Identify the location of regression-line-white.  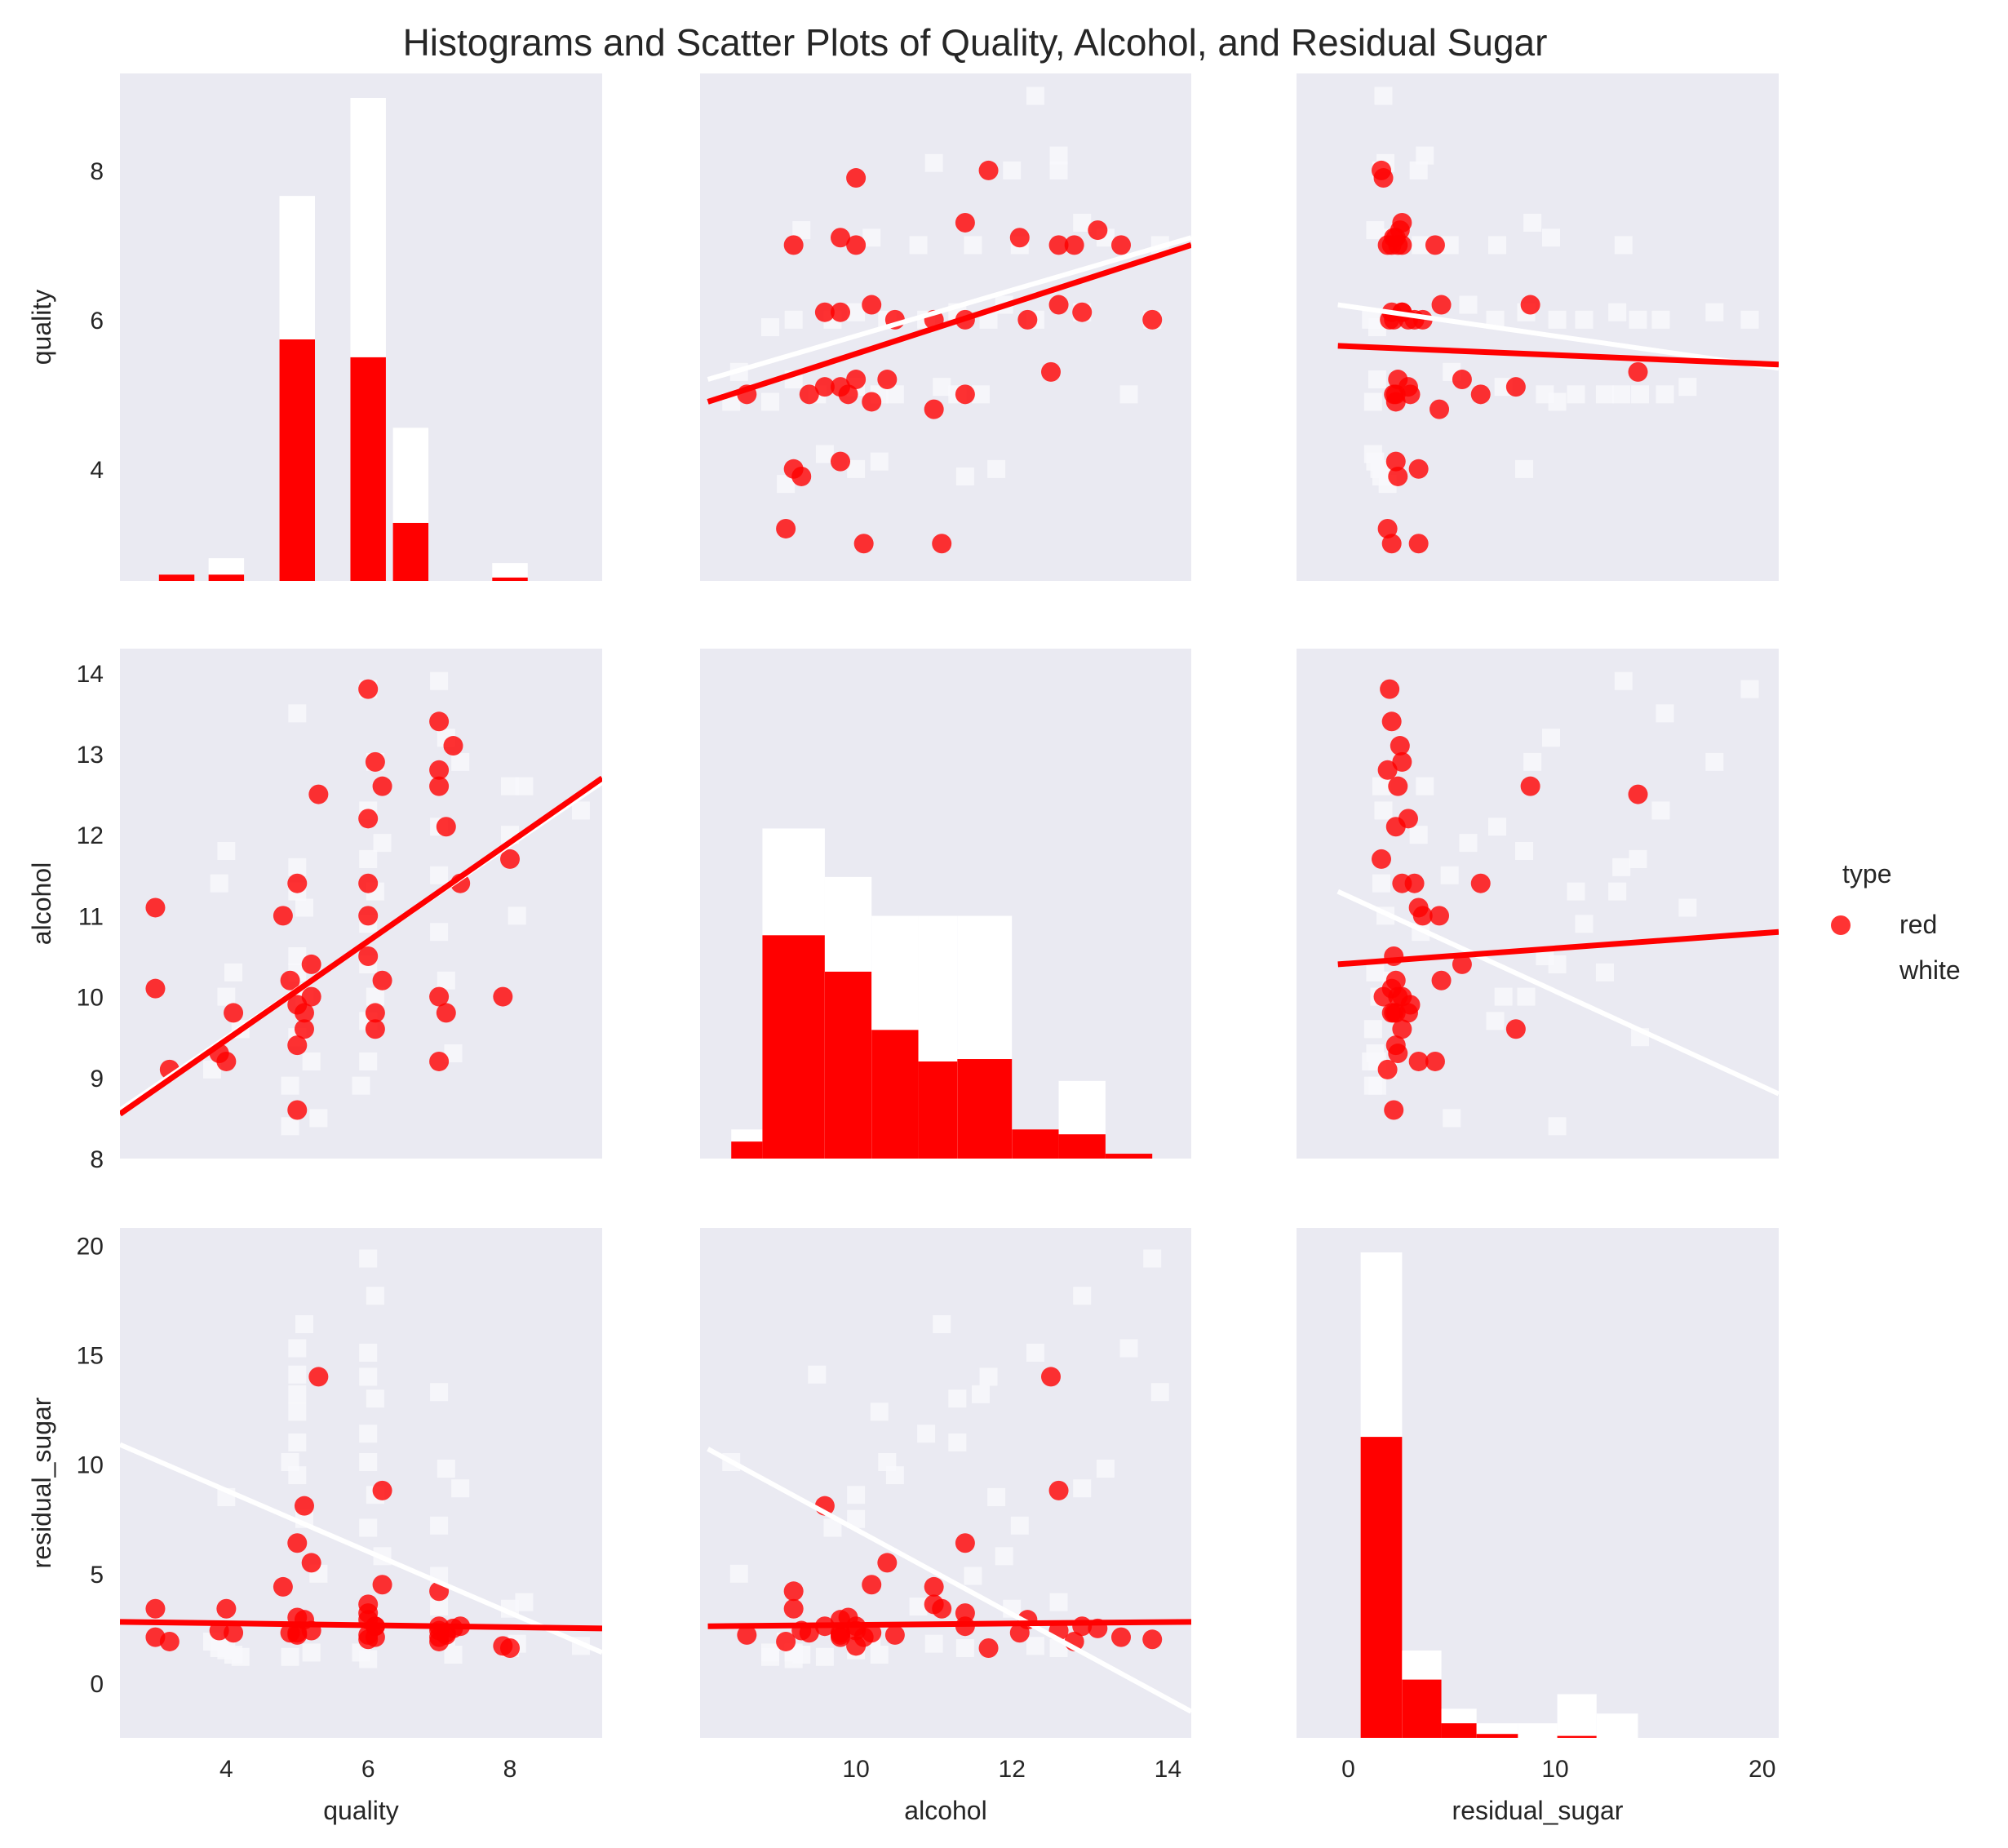
(949, 308).